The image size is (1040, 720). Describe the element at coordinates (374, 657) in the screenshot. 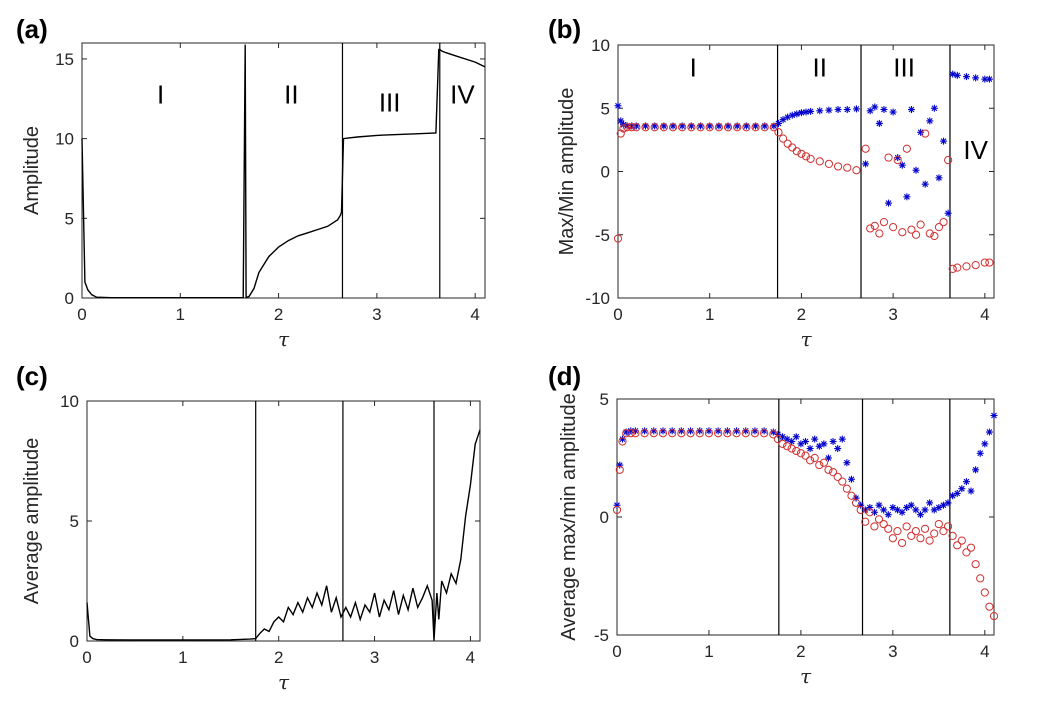

I see `x-tick-label: 3` at that location.